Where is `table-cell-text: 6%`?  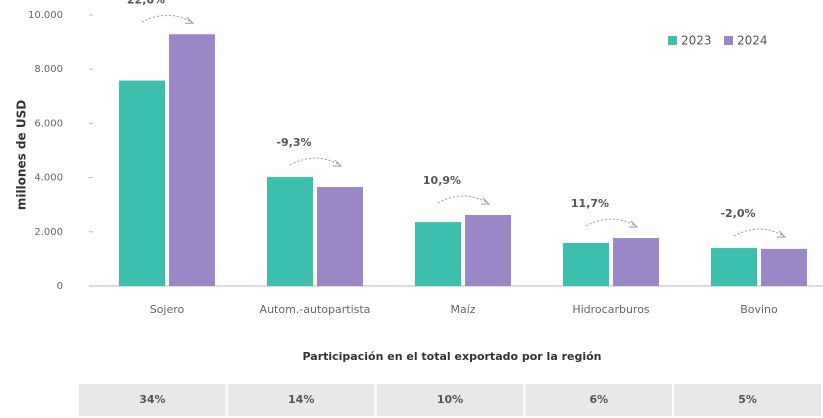
table-cell-text: 6% is located at coordinates (598, 399).